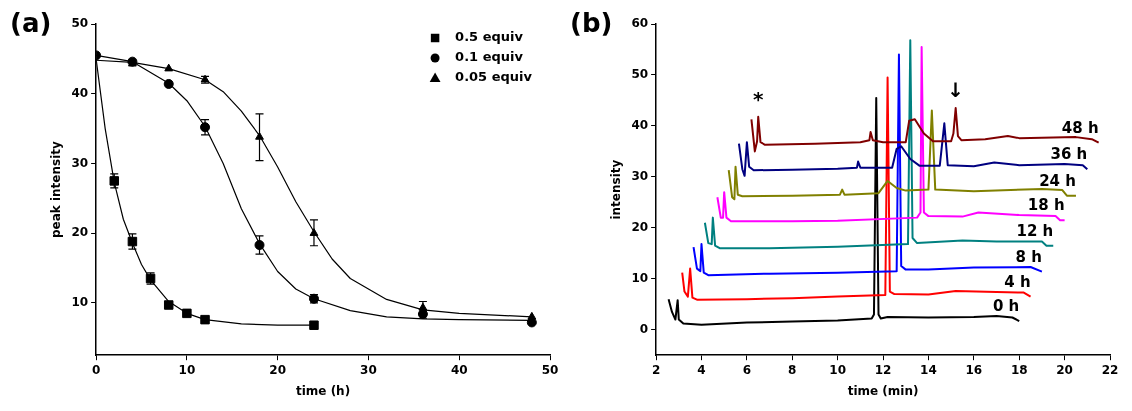  What do you see at coordinates (640, 23) in the screenshot?
I see `y-tick-label: 60` at bounding box center [640, 23].